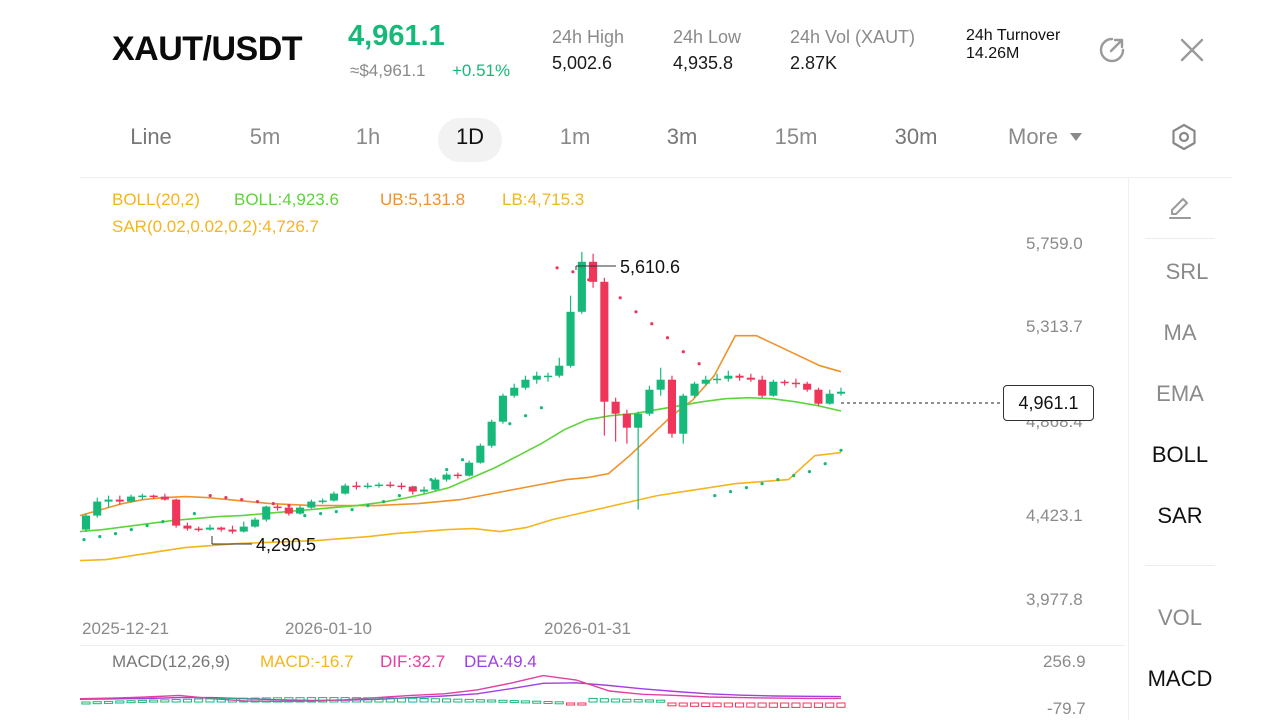 Image resolution: width=1280 pixels, height=720 pixels. I want to click on tool-srl: SRL, so click(1187, 271).